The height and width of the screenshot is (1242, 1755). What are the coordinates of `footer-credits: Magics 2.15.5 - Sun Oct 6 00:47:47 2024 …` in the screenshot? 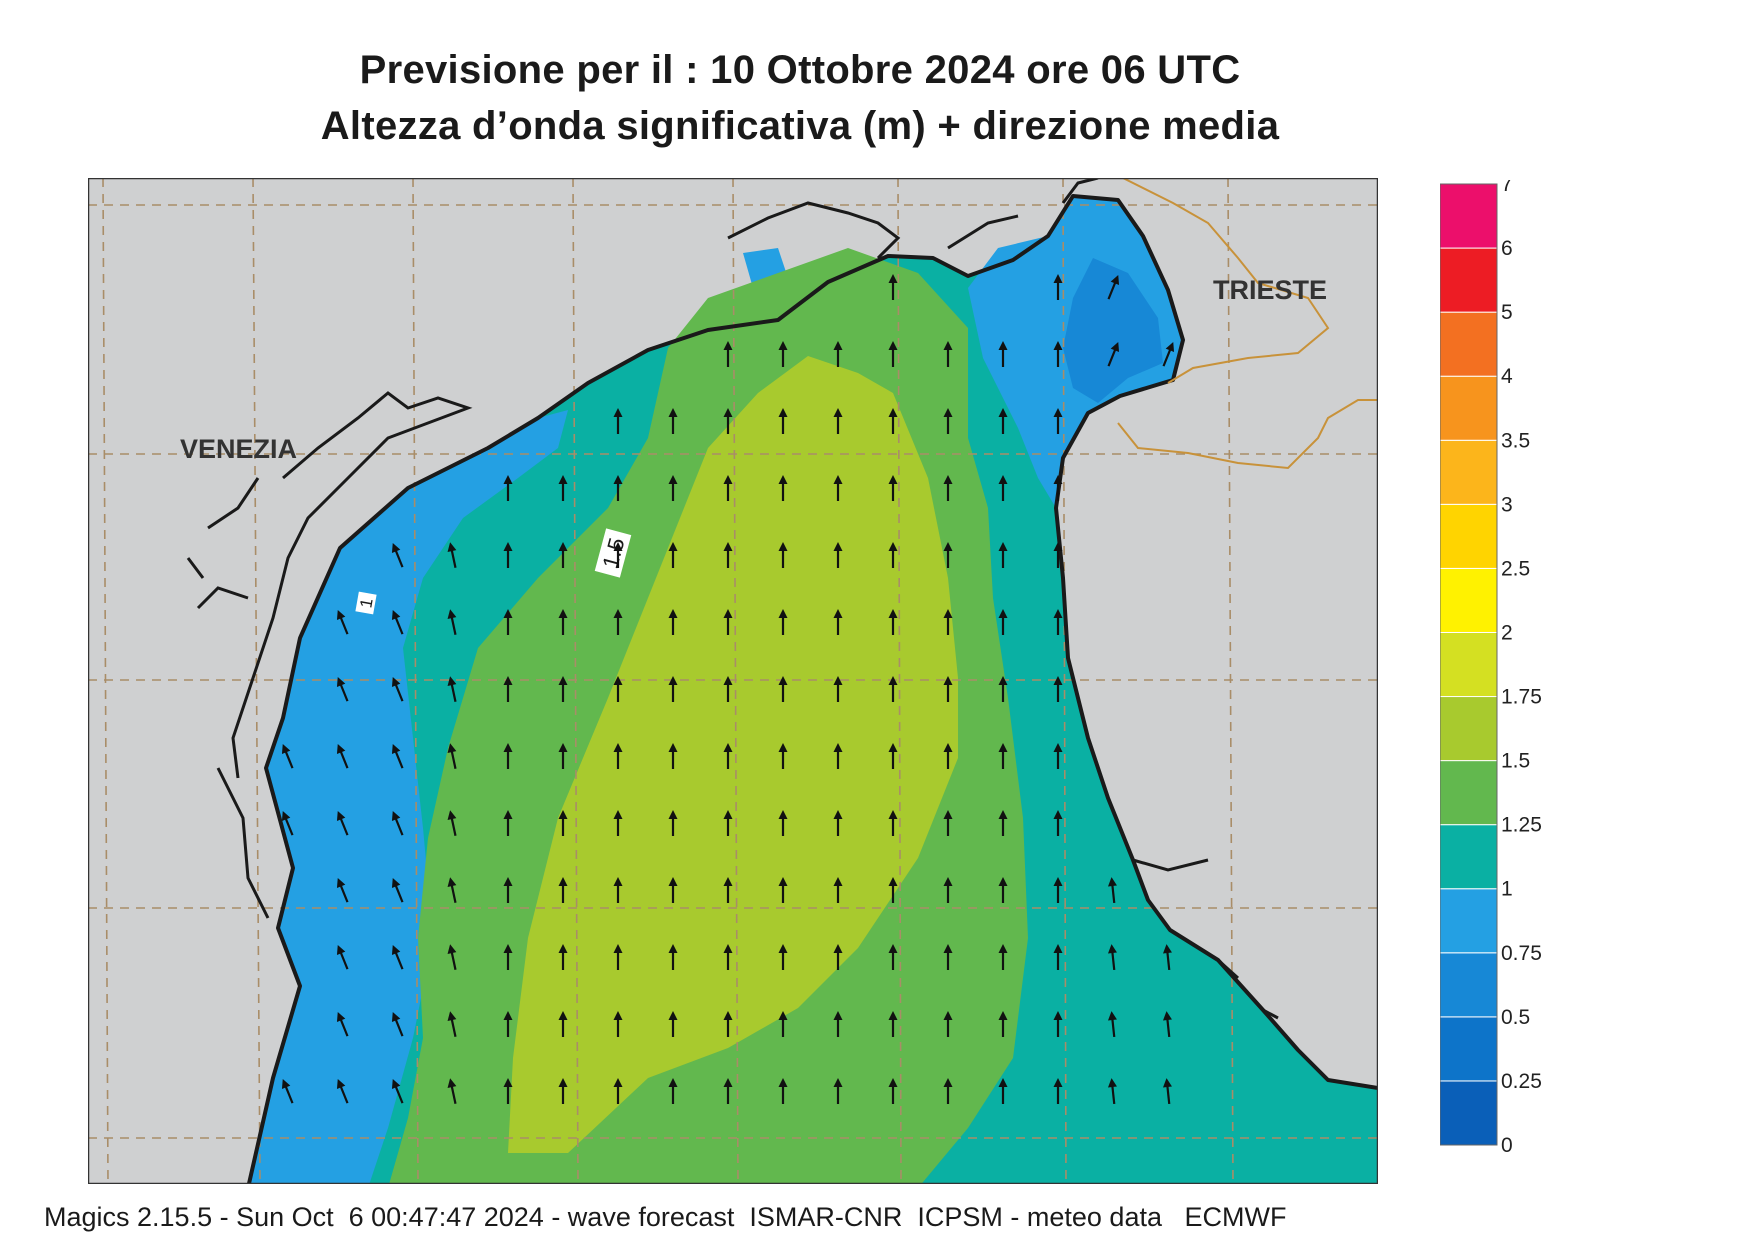 It's located at (665, 1217).